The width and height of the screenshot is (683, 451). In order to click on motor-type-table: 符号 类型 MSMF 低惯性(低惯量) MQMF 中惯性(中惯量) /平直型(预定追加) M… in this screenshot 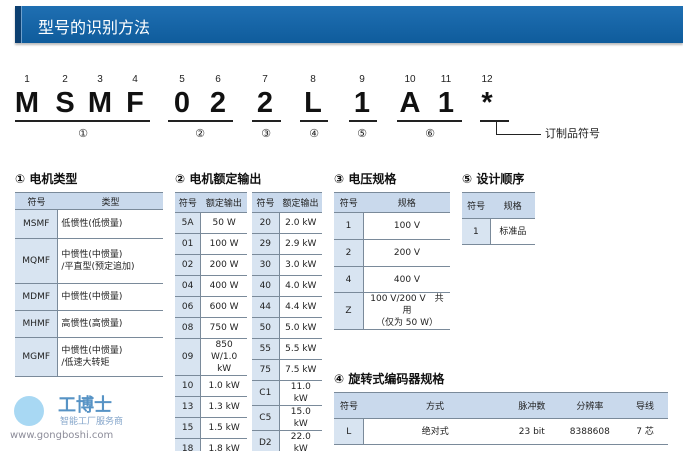, I will do `click(89, 284)`.